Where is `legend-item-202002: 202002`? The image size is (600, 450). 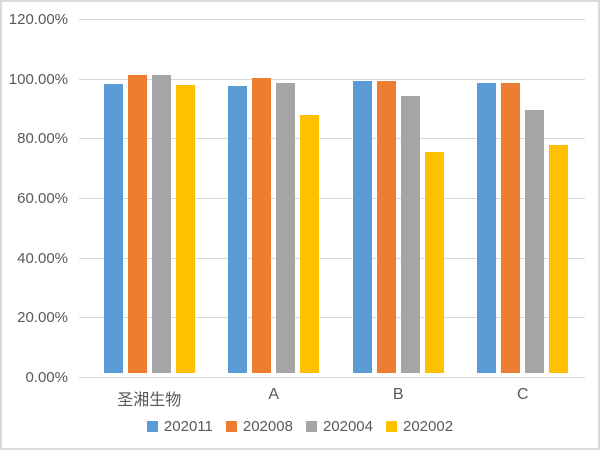
legend-item-202002: 202002 is located at coordinates (419, 426).